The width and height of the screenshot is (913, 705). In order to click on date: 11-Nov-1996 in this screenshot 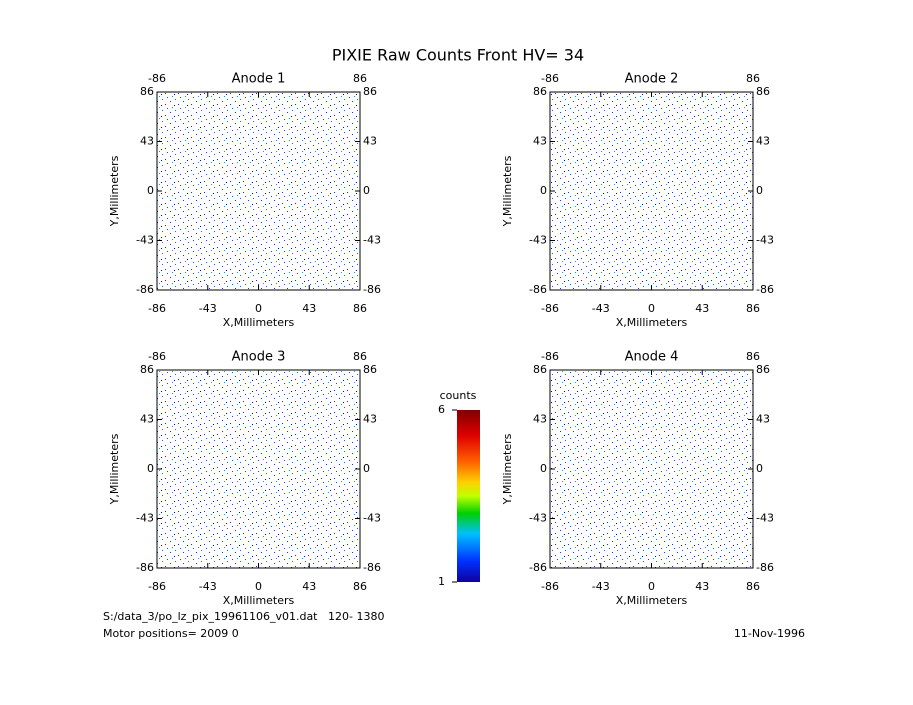, I will do `click(769, 633)`.